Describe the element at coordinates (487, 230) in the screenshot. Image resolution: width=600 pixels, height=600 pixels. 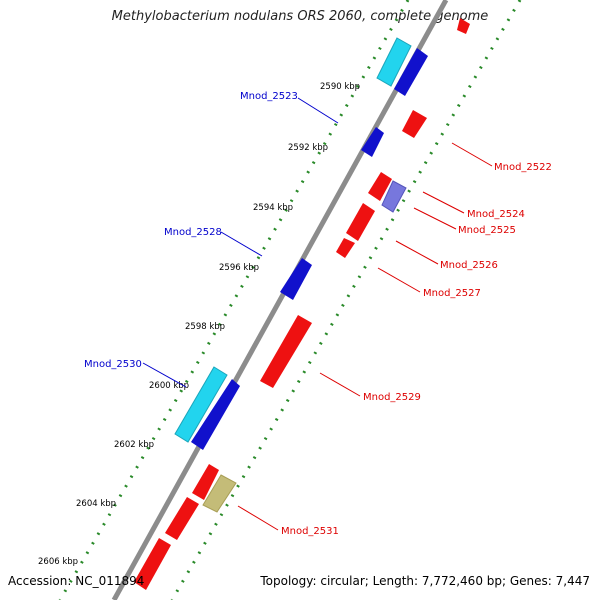
I see `gene-label-Mnod_2525: Mnod_2525` at that location.